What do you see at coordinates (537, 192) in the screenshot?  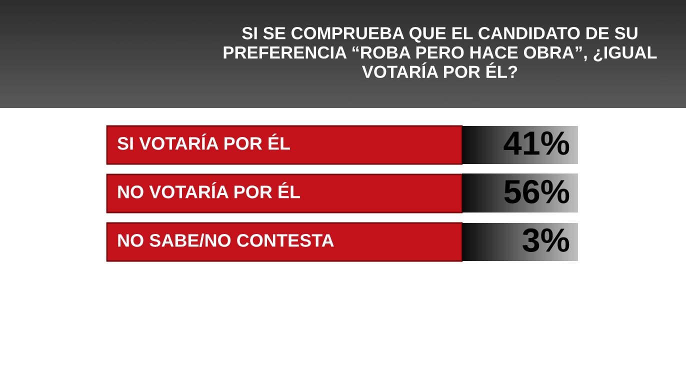 I see `data-label: 56%` at bounding box center [537, 192].